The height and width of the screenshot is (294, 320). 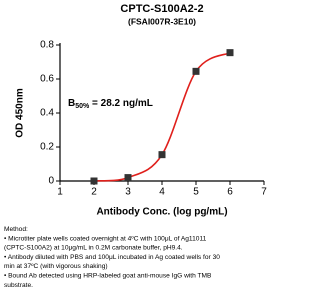 What do you see at coordinates (121, 103) in the screenshot?
I see `annotation-rest: = 28.2 ng/mL` at bounding box center [121, 103].